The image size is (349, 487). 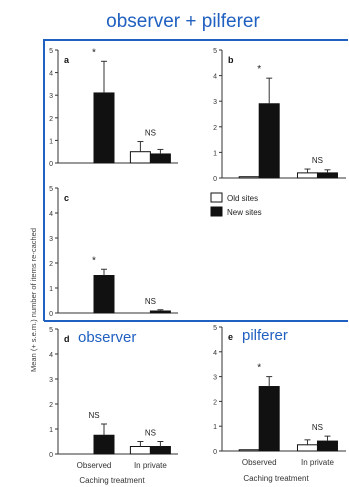 I want to click on figure-header: observer + pilferer, so click(x=183, y=21).